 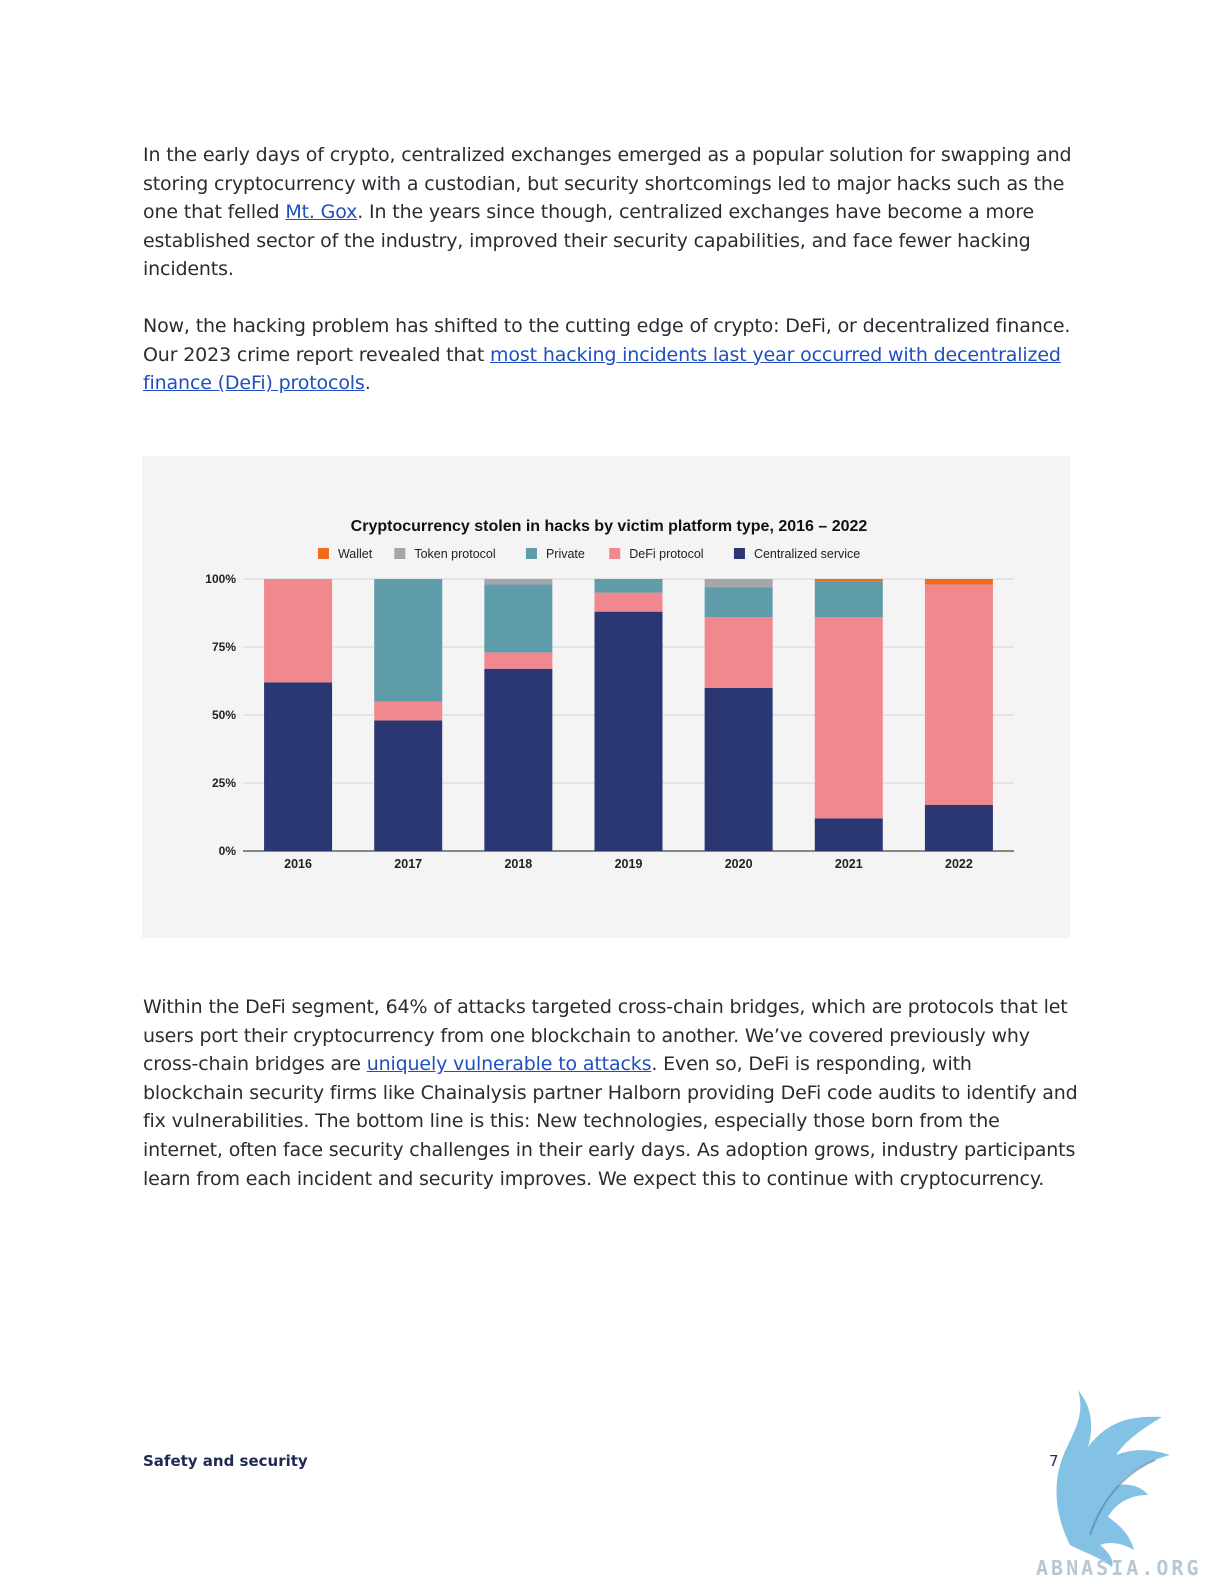 I want to click on footer-section-title: Safety and security, so click(x=225, y=1461).